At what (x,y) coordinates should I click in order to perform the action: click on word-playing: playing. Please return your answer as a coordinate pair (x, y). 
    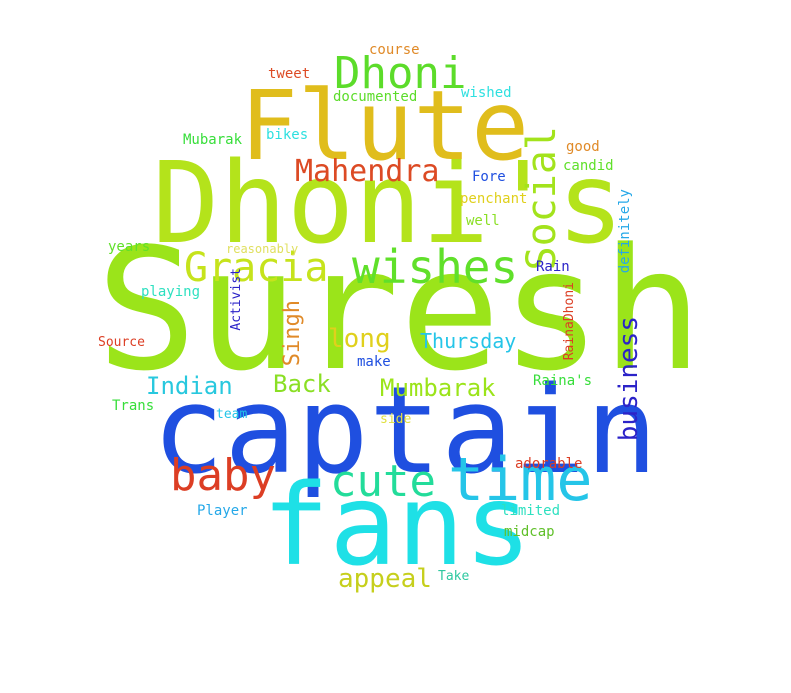
    Looking at the image, I should click on (171, 292).